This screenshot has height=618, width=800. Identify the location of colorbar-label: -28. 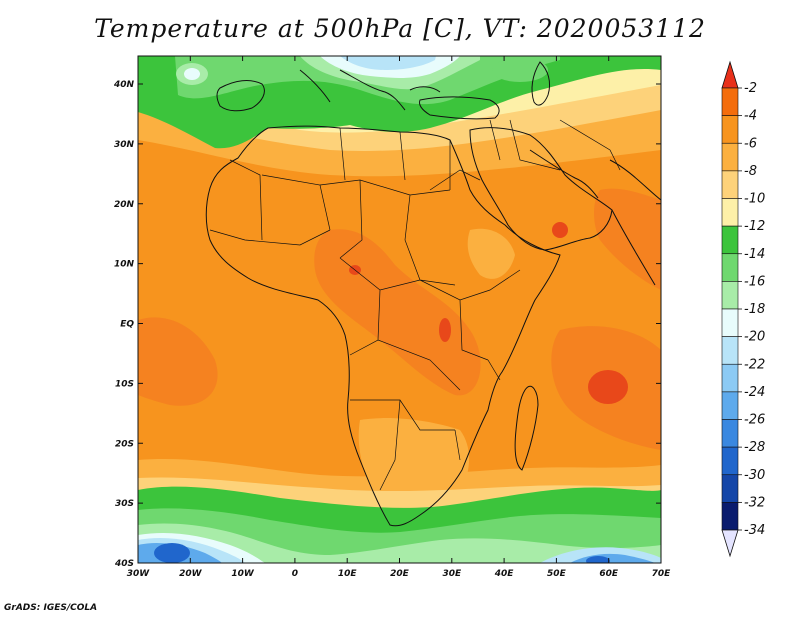
(754, 447).